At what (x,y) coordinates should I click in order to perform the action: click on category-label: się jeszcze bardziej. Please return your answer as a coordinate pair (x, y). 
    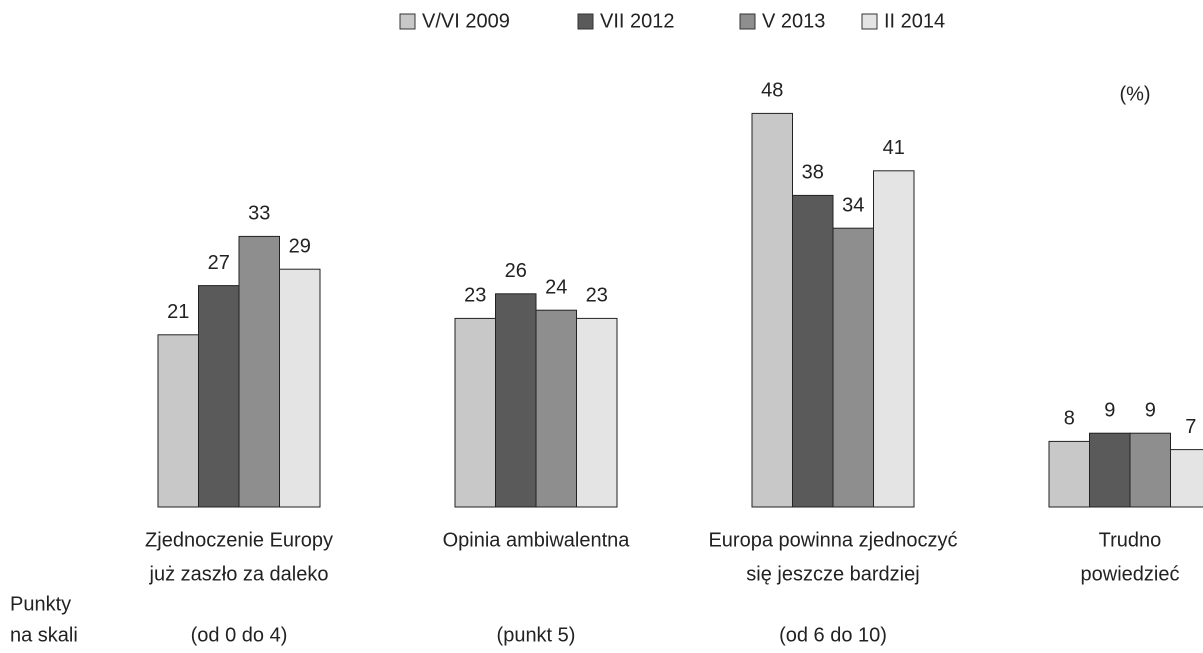
    Looking at the image, I should click on (832, 574).